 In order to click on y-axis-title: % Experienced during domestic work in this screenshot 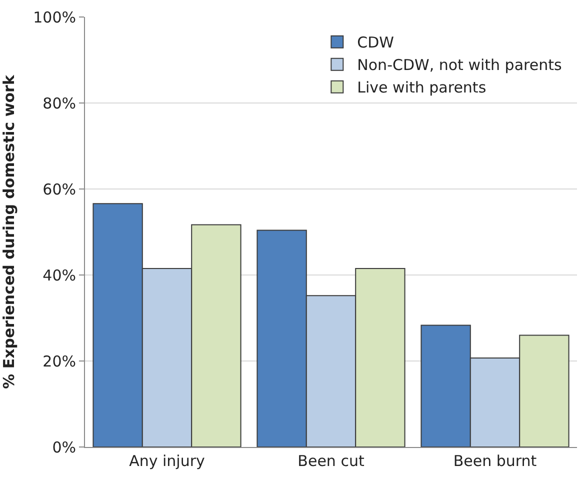, I will do `click(9, 231)`.